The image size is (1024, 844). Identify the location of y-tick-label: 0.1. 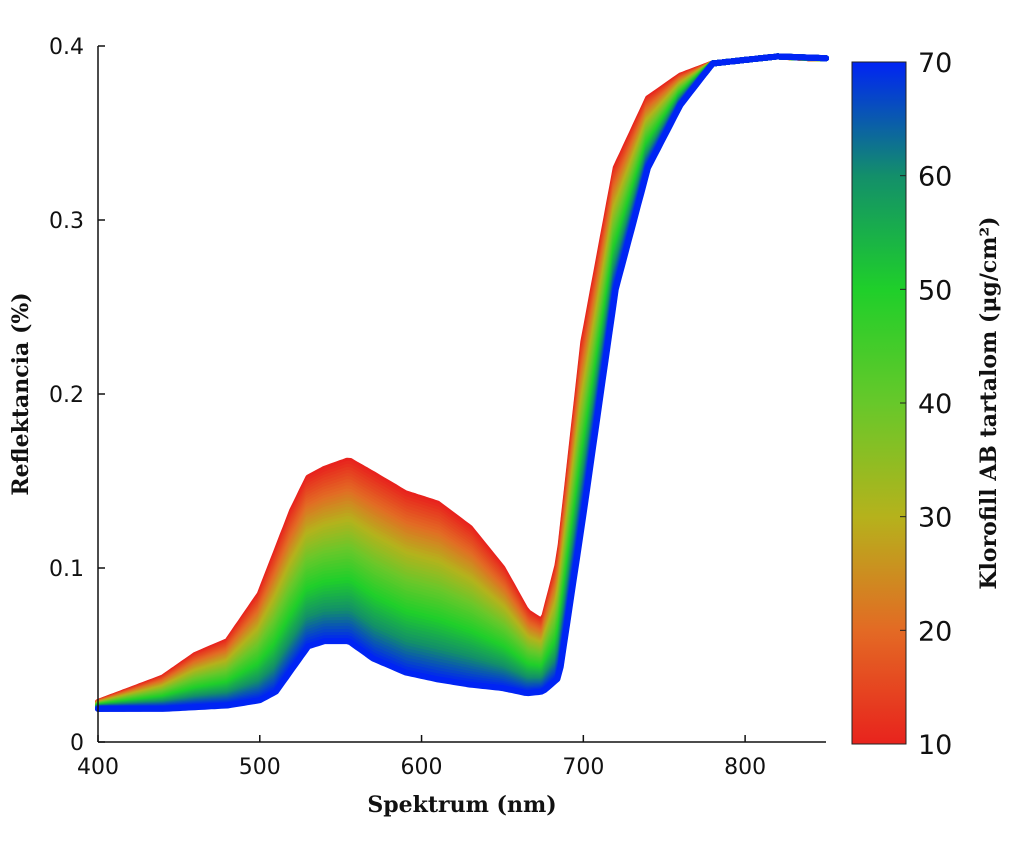
(66, 569).